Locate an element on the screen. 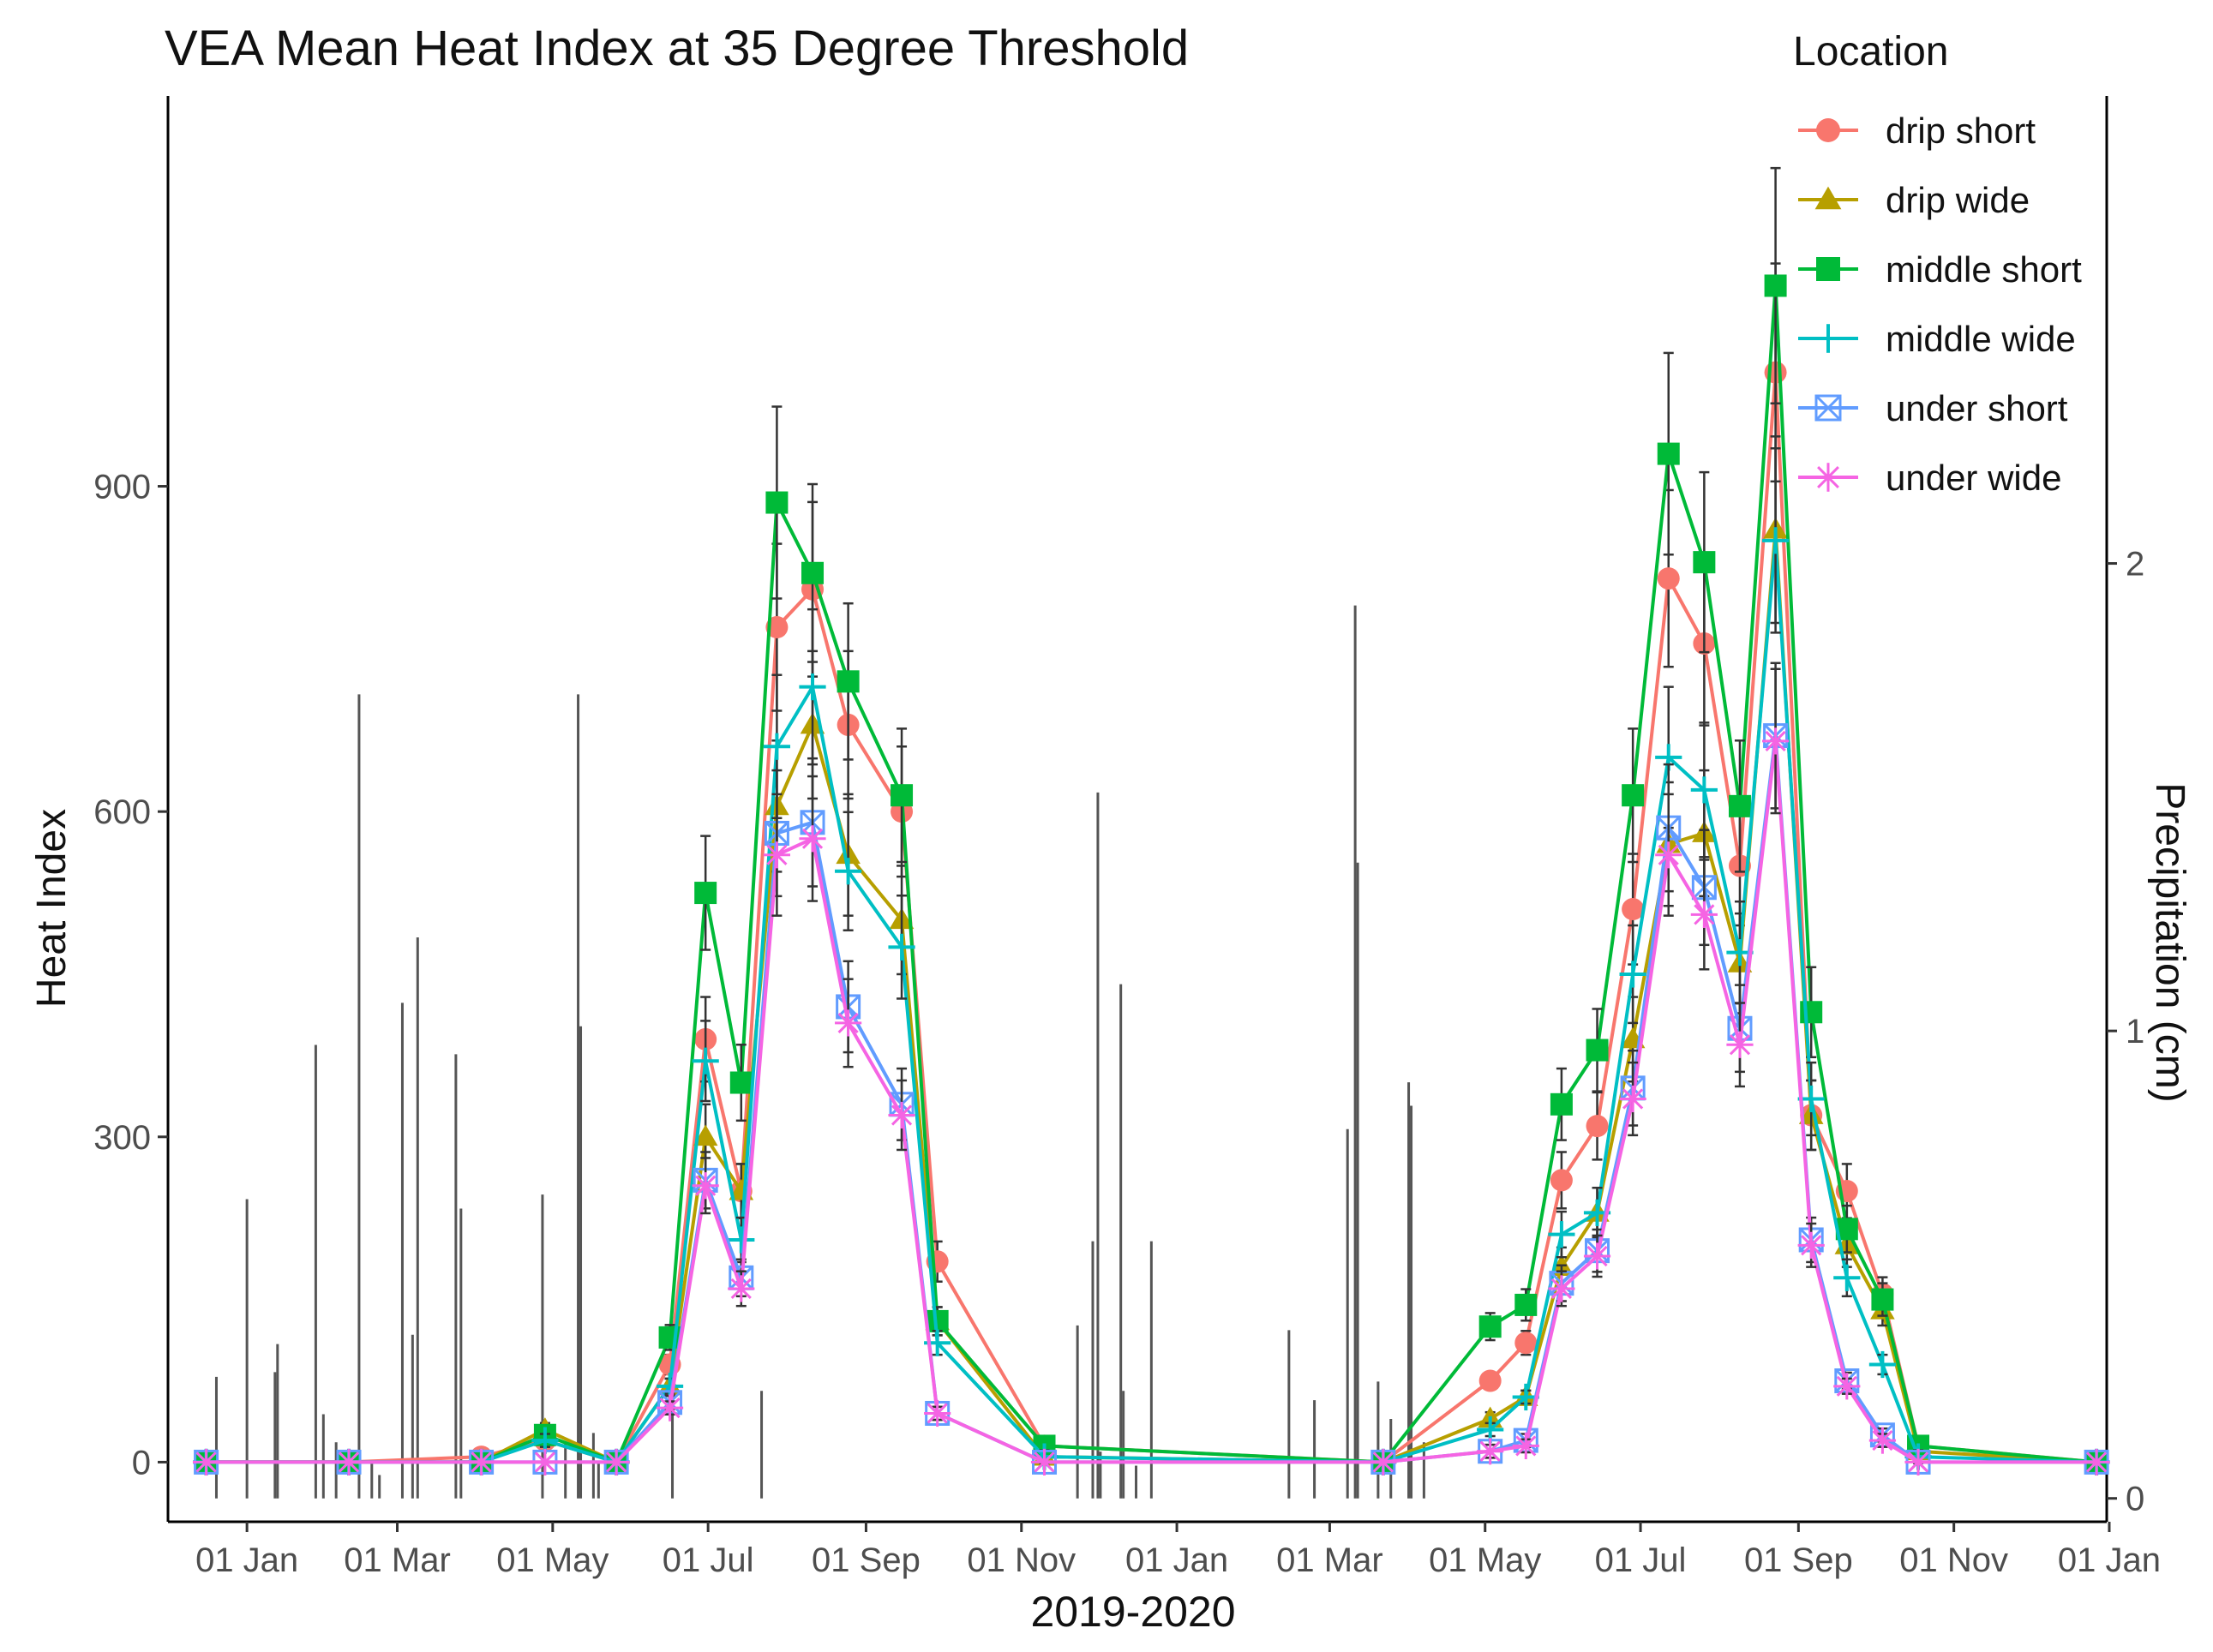 The image size is (2213, 1652). legend-title: Location is located at coordinates (1870, 52).